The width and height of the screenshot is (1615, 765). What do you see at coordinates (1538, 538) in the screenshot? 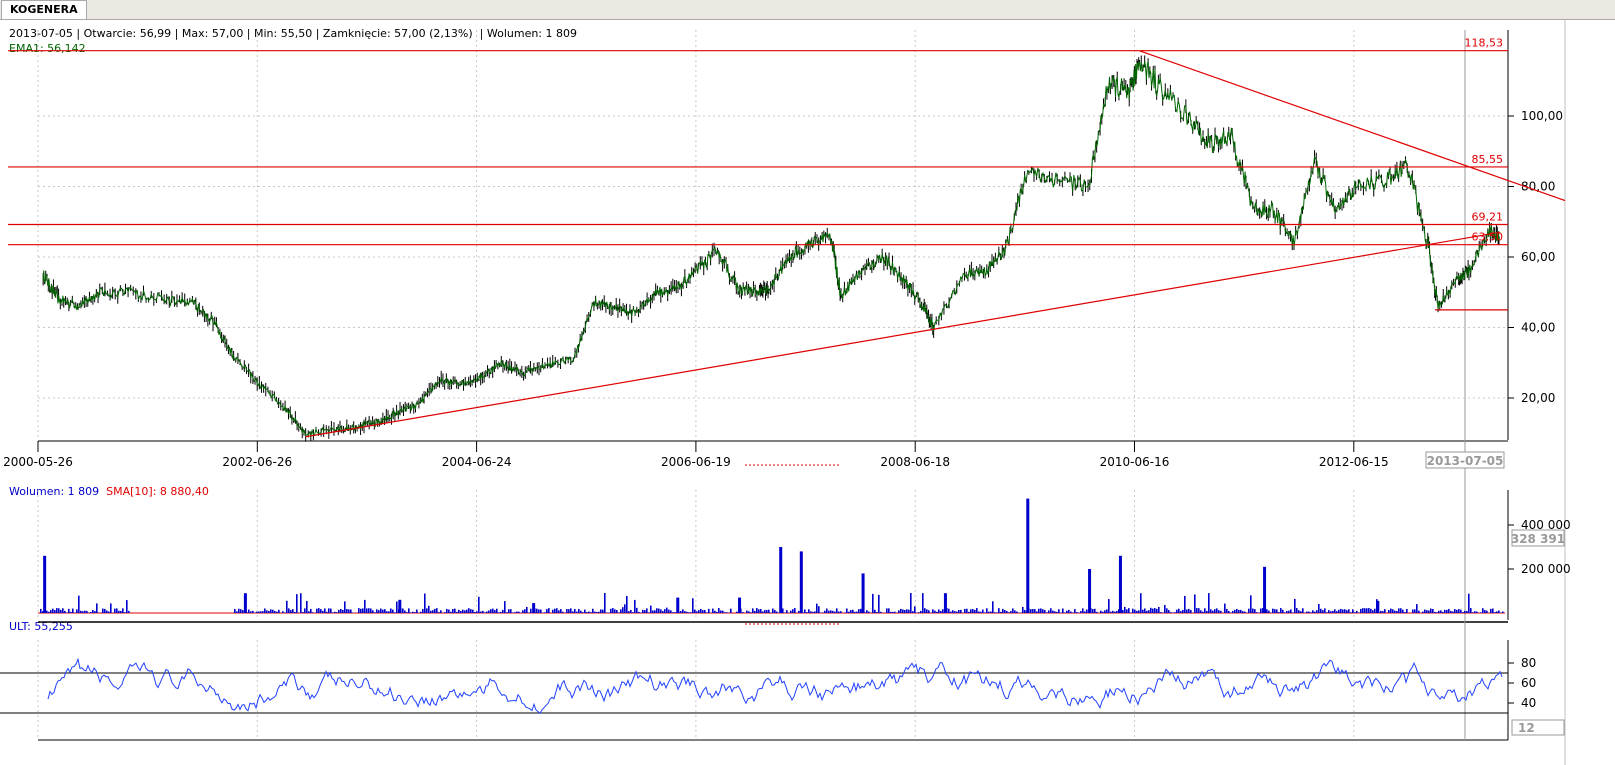
I see `volume-cursor-box` at bounding box center [1538, 538].